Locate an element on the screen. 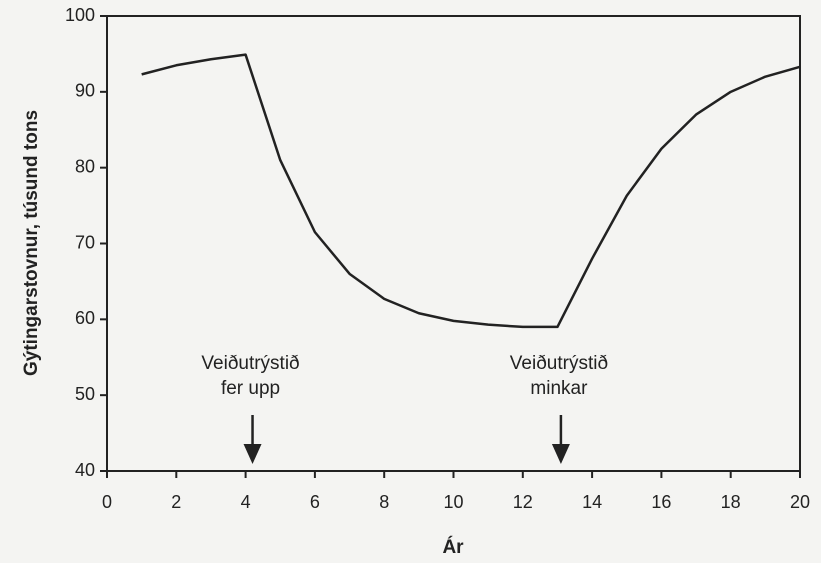  x-tick-label: 10 is located at coordinates (453, 502).